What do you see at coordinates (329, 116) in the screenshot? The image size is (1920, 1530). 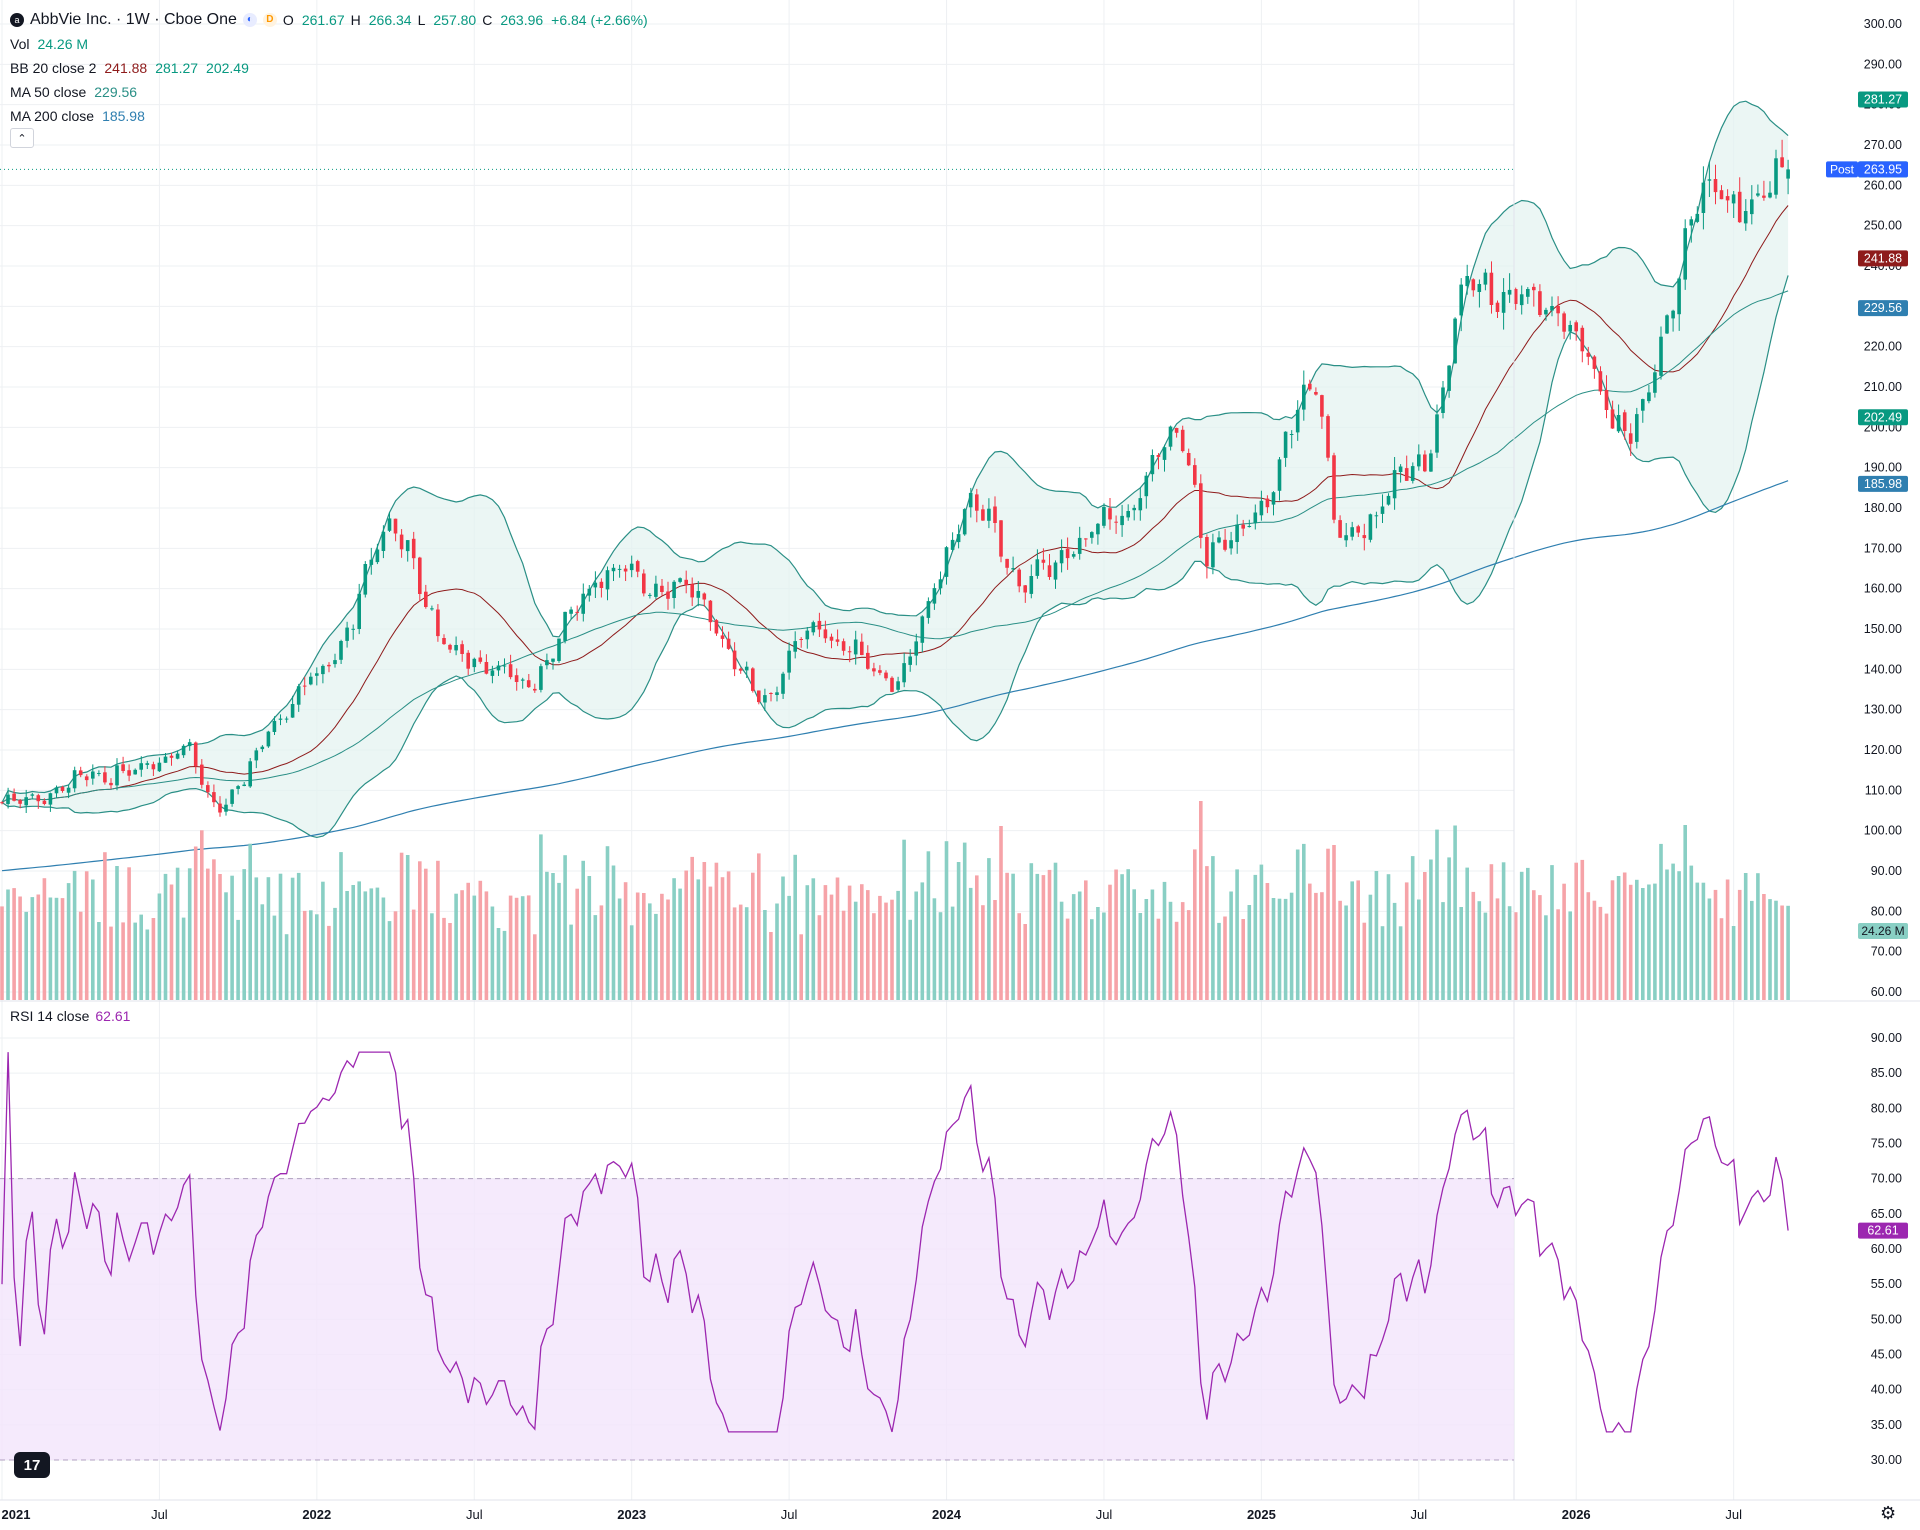 I see `ma200-legend: MA 200 close 185.98` at bounding box center [329, 116].